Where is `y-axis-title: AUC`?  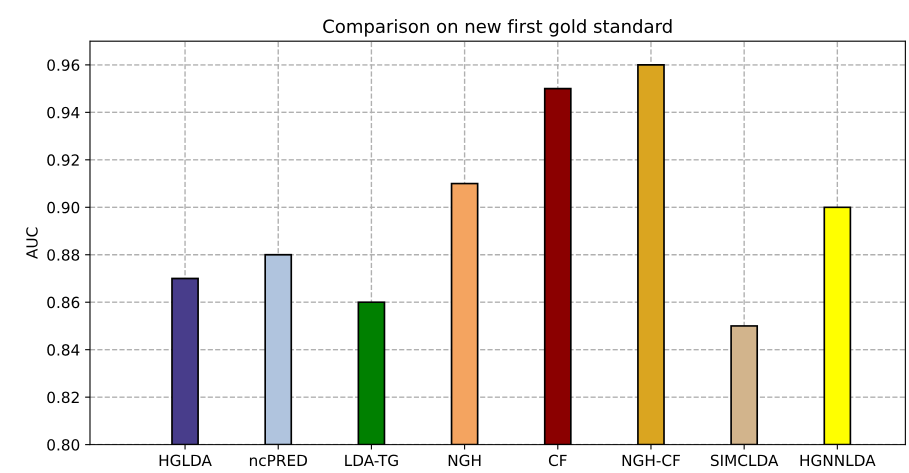
y-axis-title: AUC is located at coordinates (32, 243).